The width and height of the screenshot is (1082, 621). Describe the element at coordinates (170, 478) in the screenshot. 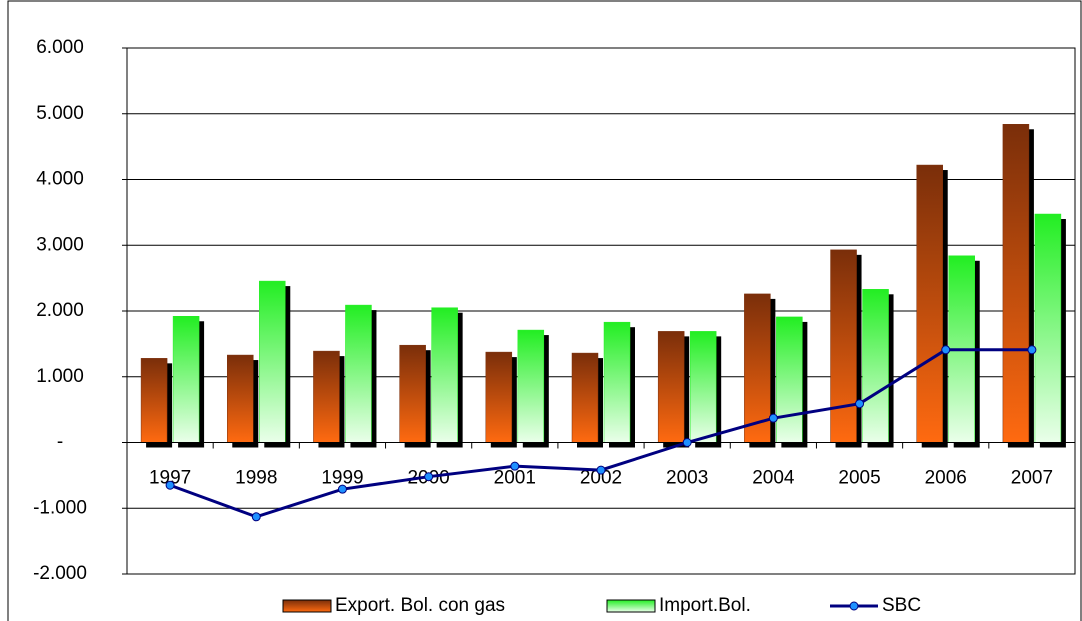

I see `x-tick-label: 1997` at that location.